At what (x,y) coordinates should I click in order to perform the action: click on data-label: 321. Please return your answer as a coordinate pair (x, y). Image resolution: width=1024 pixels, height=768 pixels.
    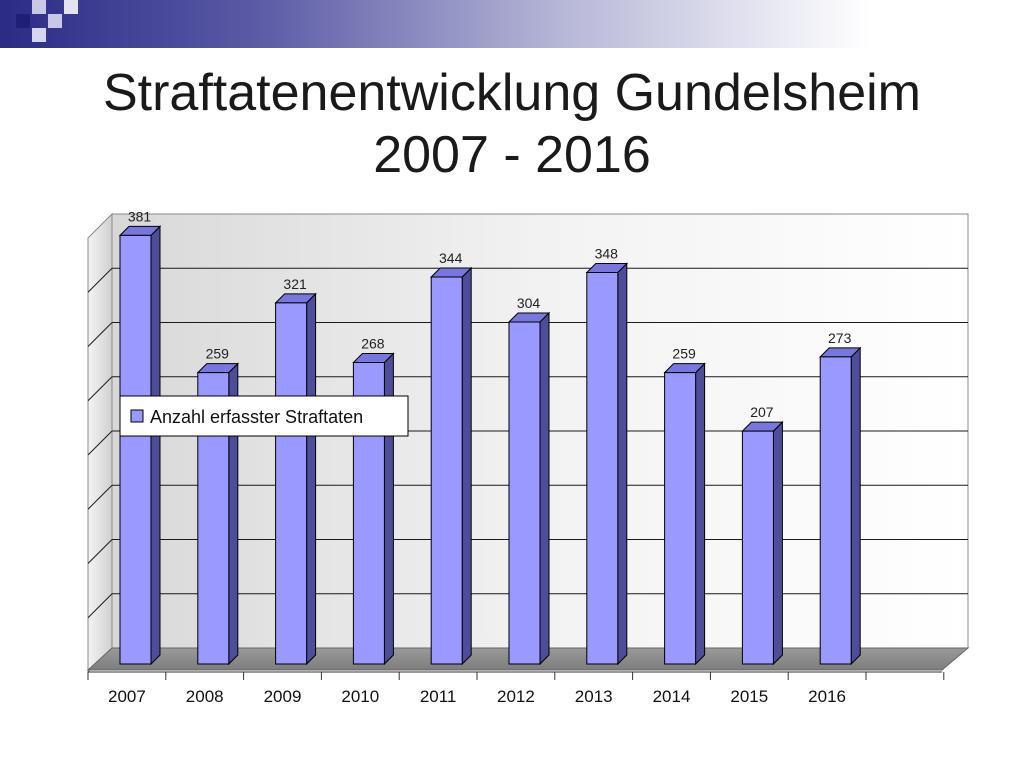
    Looking at the image, I should click on (295, 284).